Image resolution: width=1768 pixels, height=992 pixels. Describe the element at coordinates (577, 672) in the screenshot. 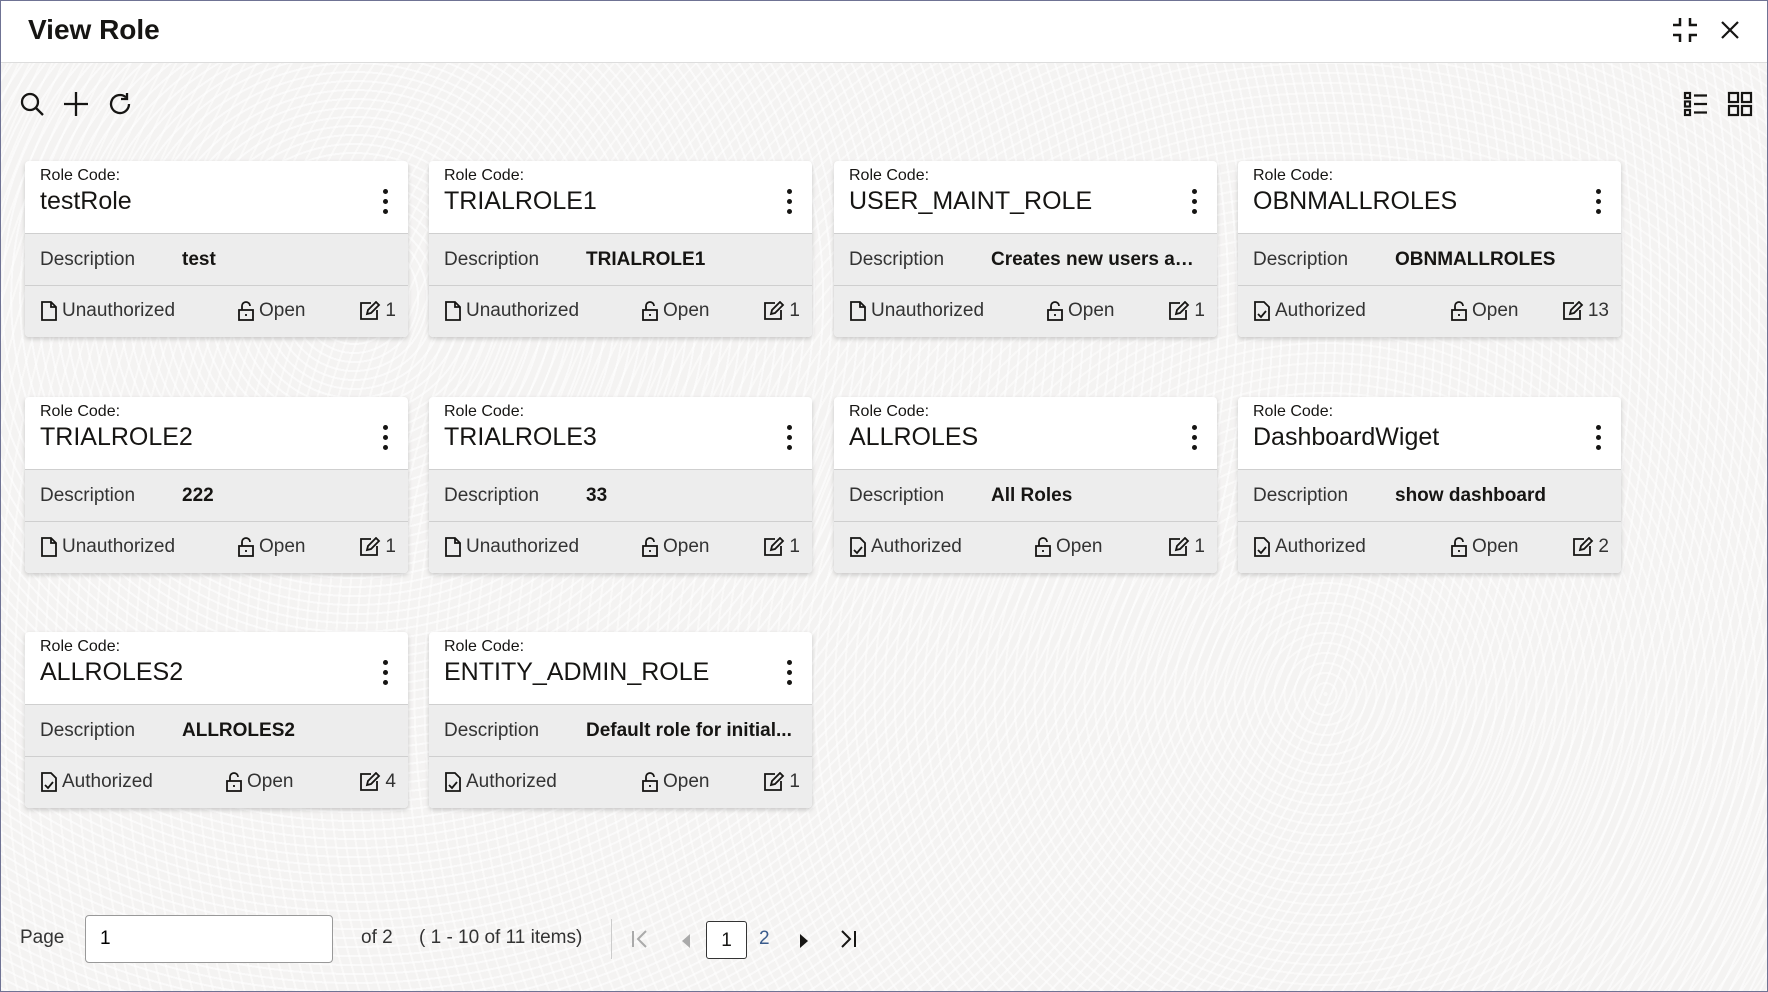

I see `role-code: ENTITY_ADMIN_ROLE` at that location.